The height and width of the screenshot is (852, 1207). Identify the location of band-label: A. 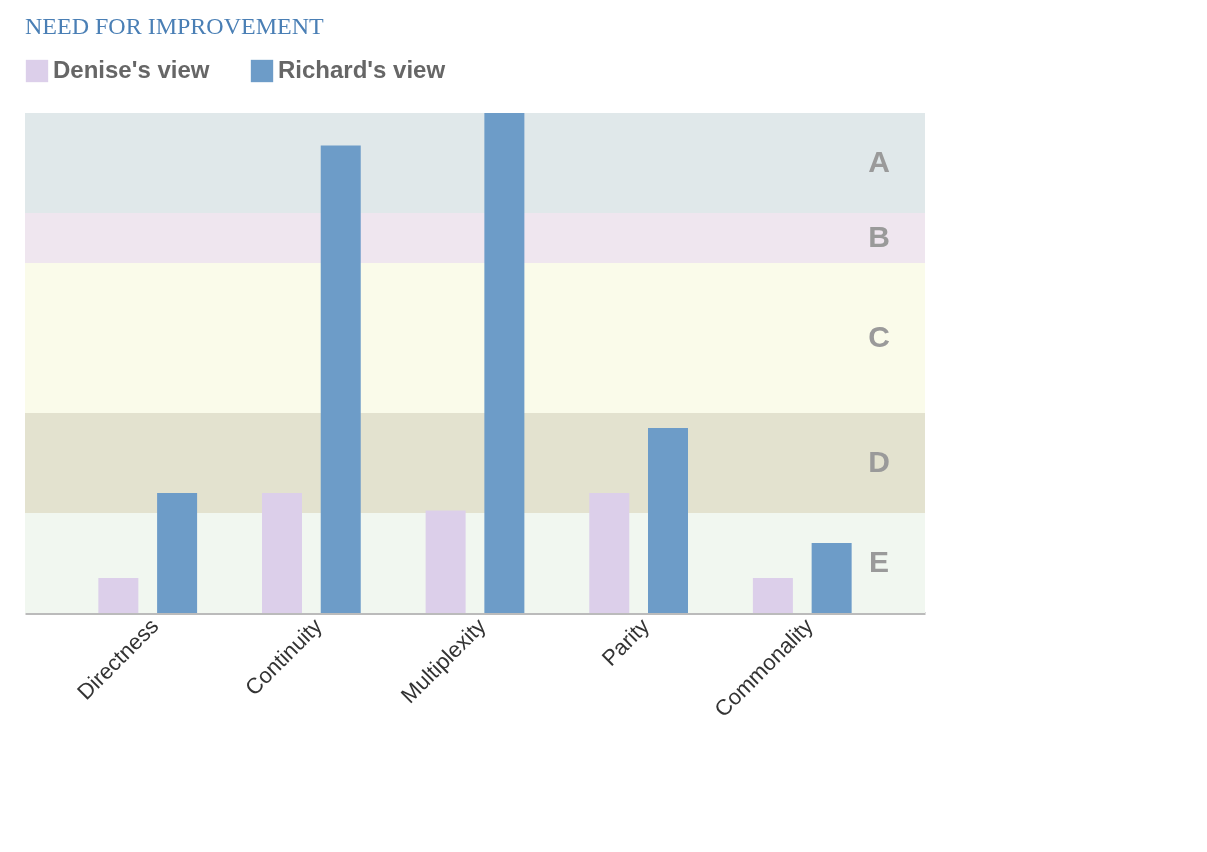
(879, 161).